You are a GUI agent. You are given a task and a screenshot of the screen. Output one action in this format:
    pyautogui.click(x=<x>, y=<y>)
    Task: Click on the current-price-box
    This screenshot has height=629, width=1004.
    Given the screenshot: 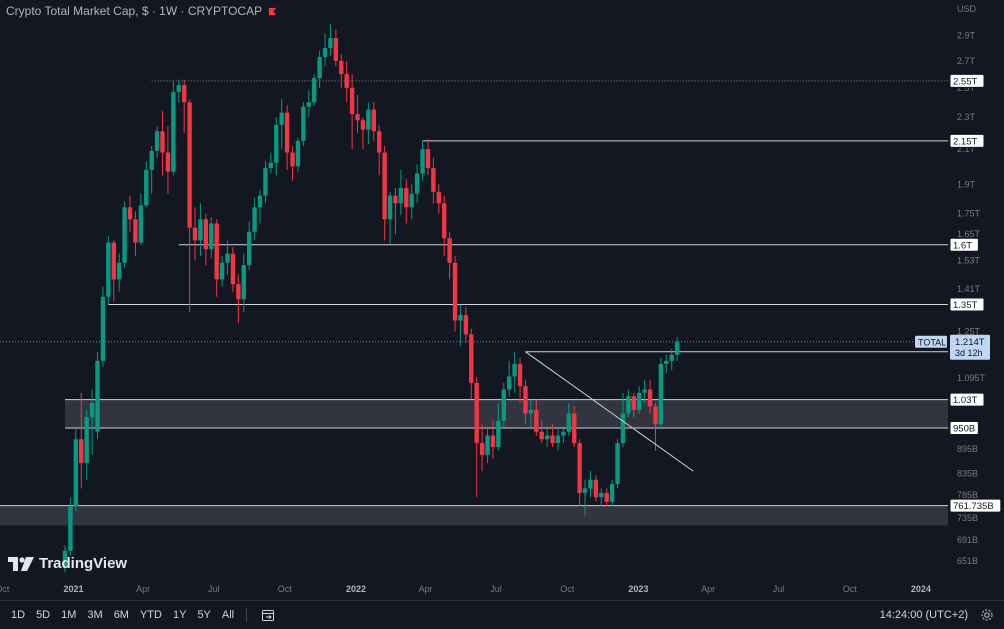 What is the action you would take?
    pyautogui.click(x=970, y=347)
    